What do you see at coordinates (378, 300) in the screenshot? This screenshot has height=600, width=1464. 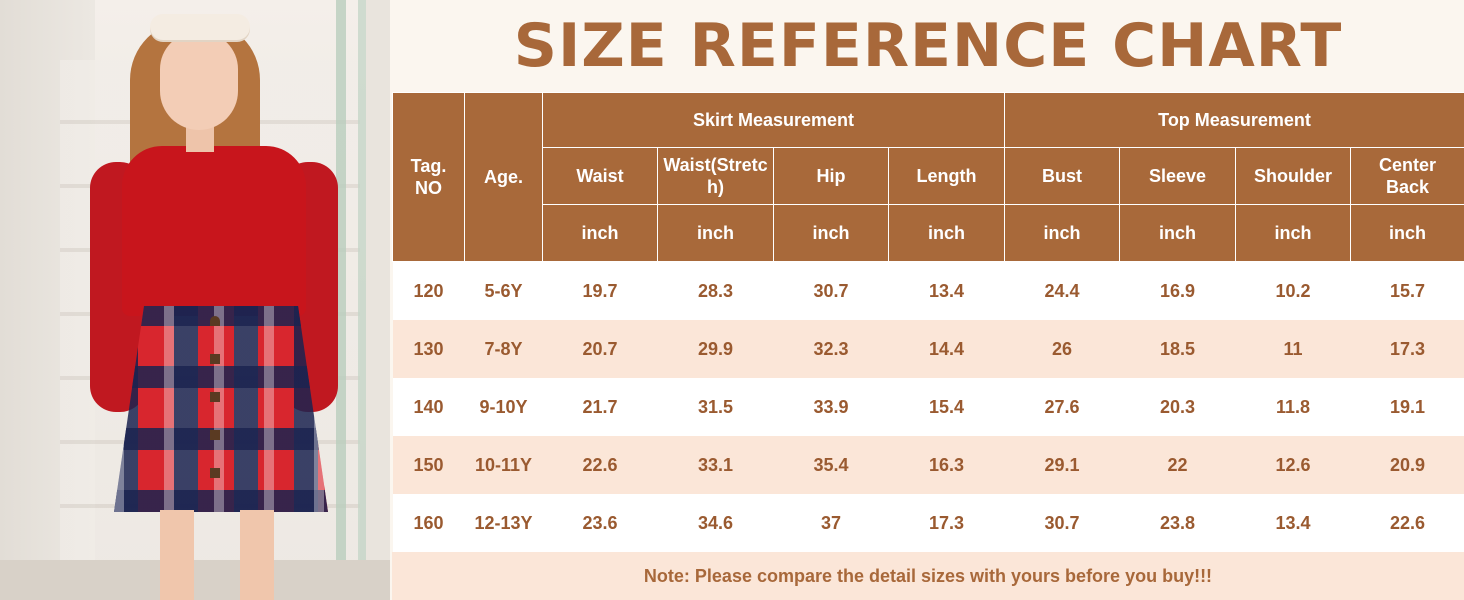 I see `wall-right` at bounding box center [378, 300].